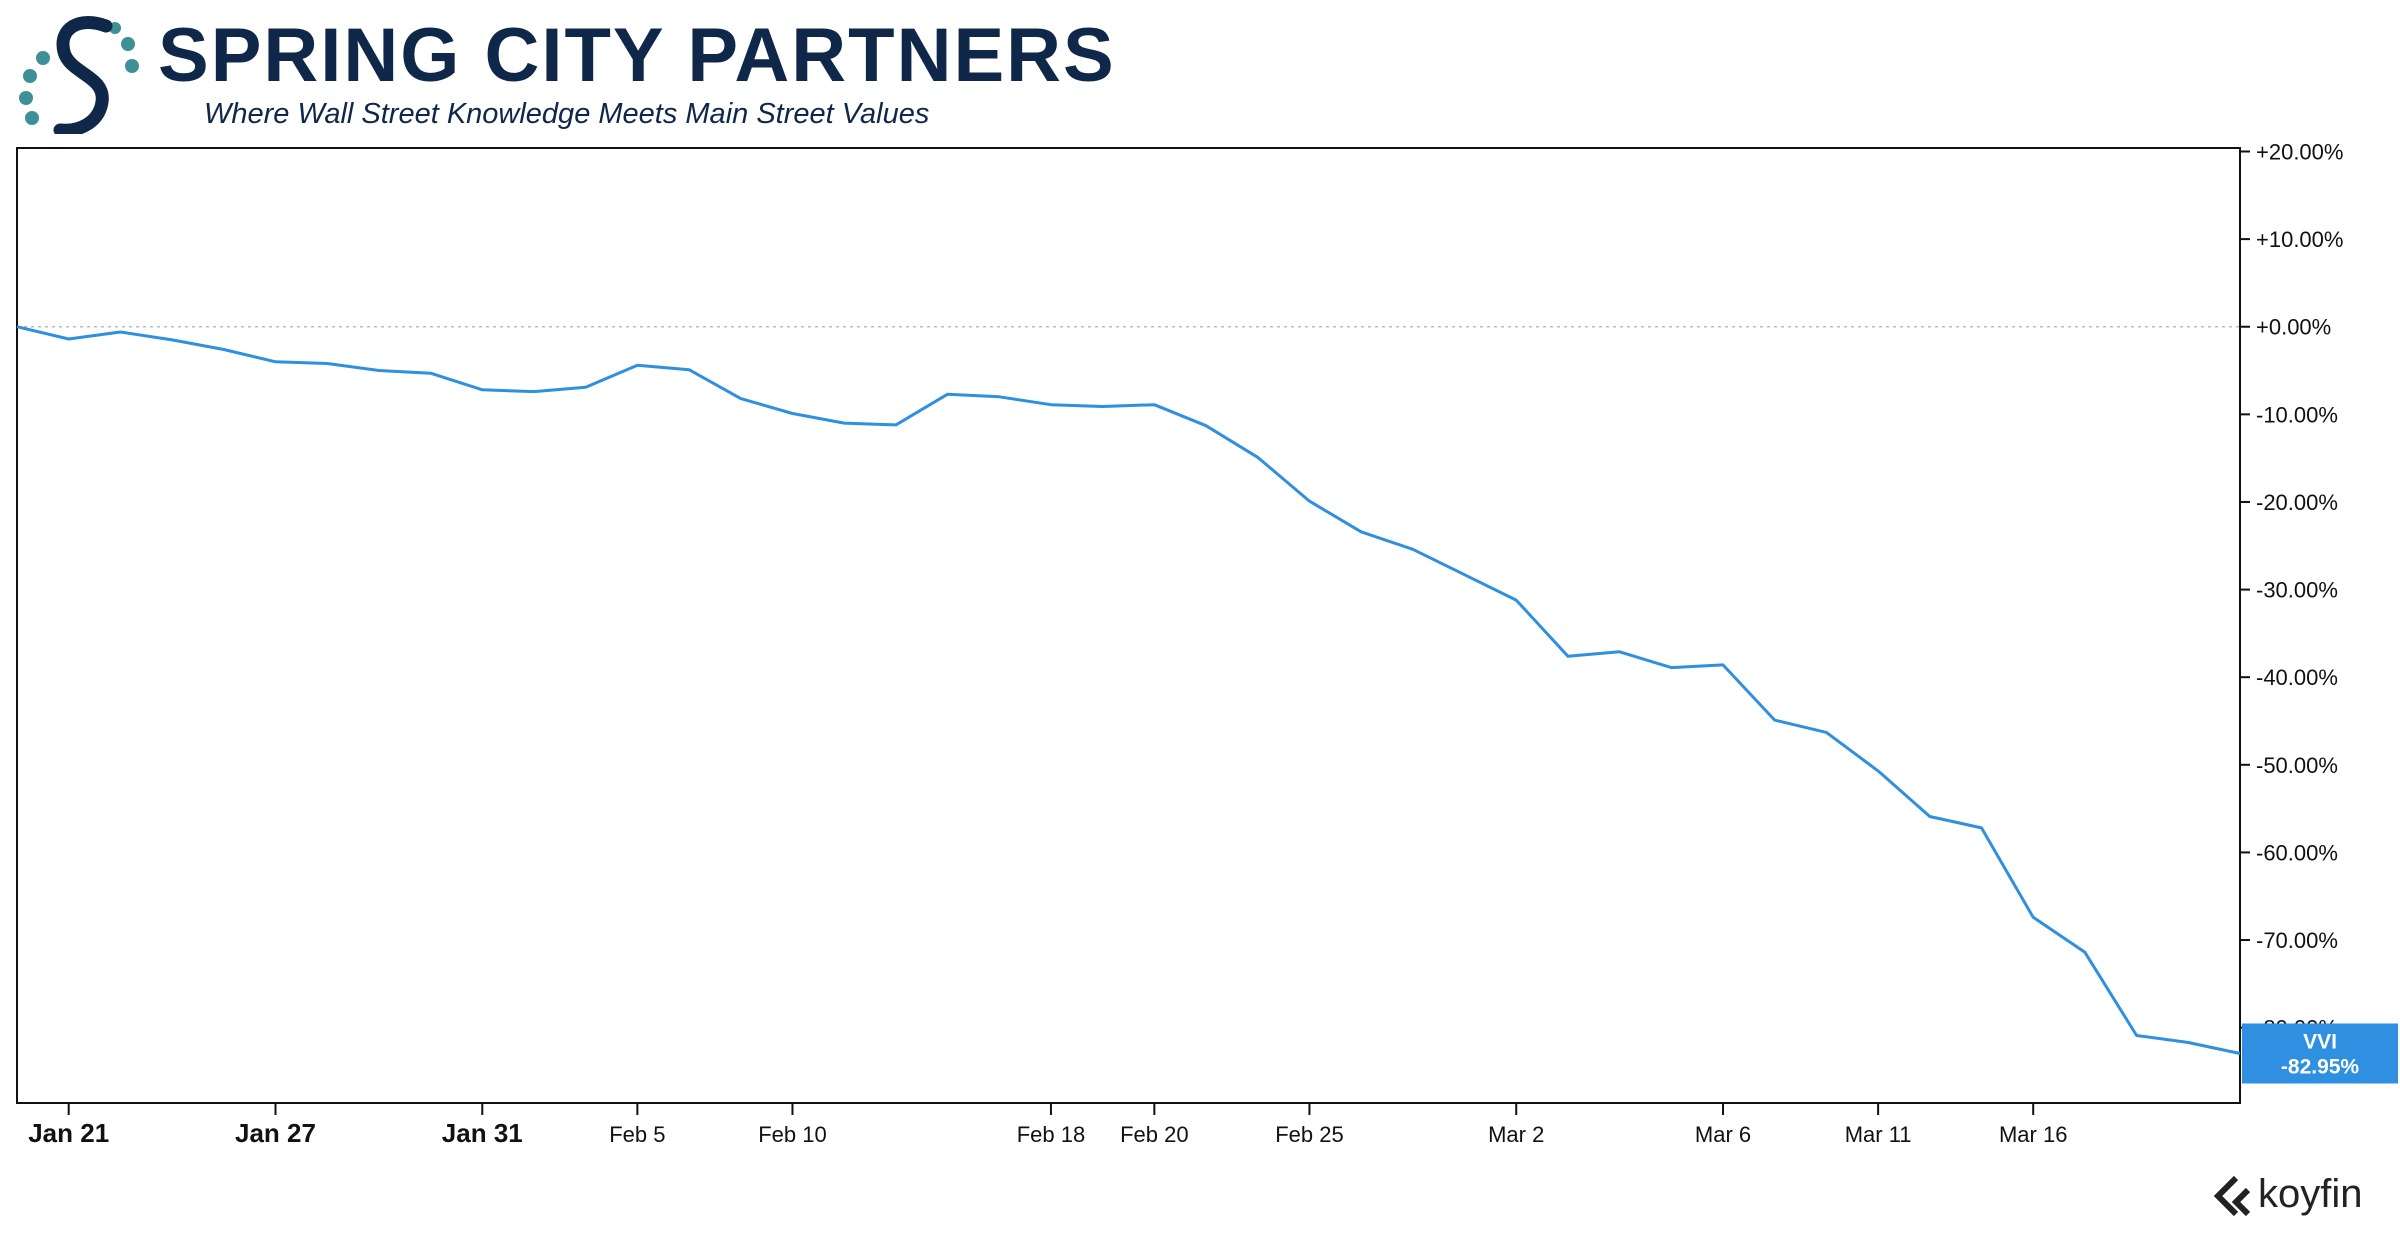 The height and width of the screenshot is (1240, 2400). What do you see at coordinates (1154, 1134) in the screenshot?
I see `x-tick-label: Feb 20` at bounding box center [1154, 1134].